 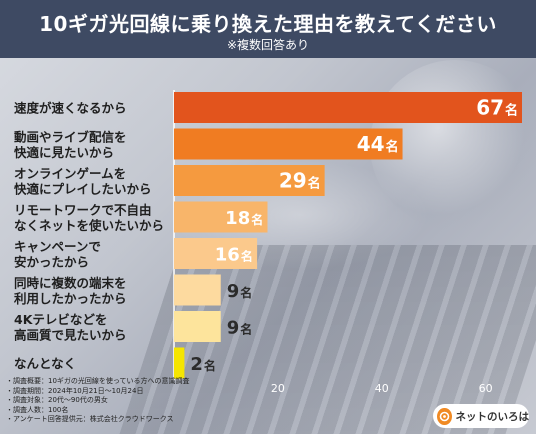 What do you see at coordinates (237, 218) in the screenshot?
I see `data-label-value: 18` at bounding box center [237, 218].